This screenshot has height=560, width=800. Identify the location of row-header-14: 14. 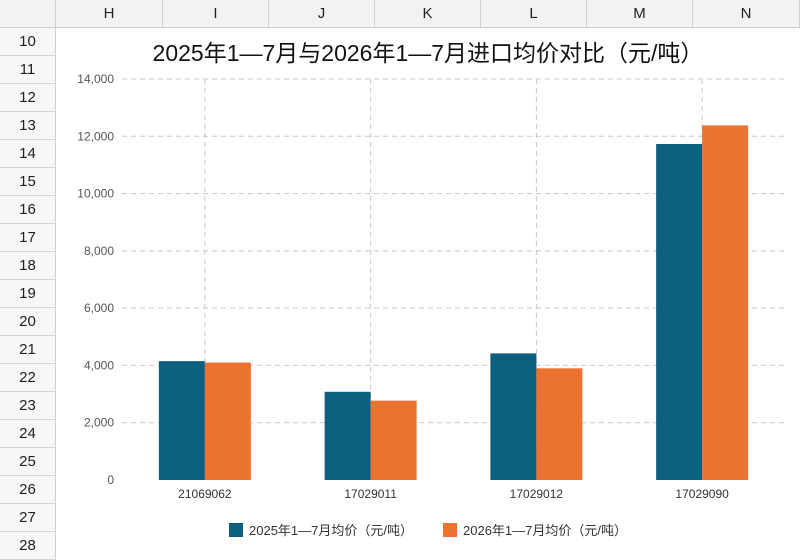
(28, 154).